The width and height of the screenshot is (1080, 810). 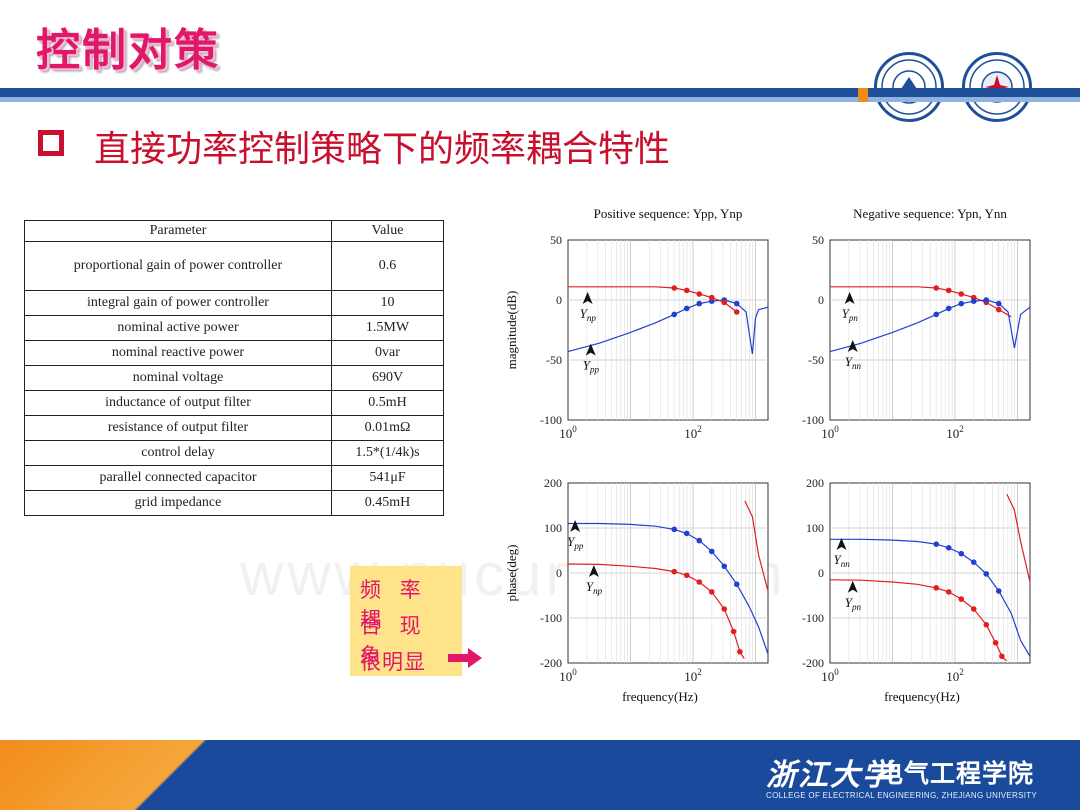 What do you see at coordinates (128, 50) in the screenshot?
I see `slide-title: 控制对策` at bounding box center [128, 50].